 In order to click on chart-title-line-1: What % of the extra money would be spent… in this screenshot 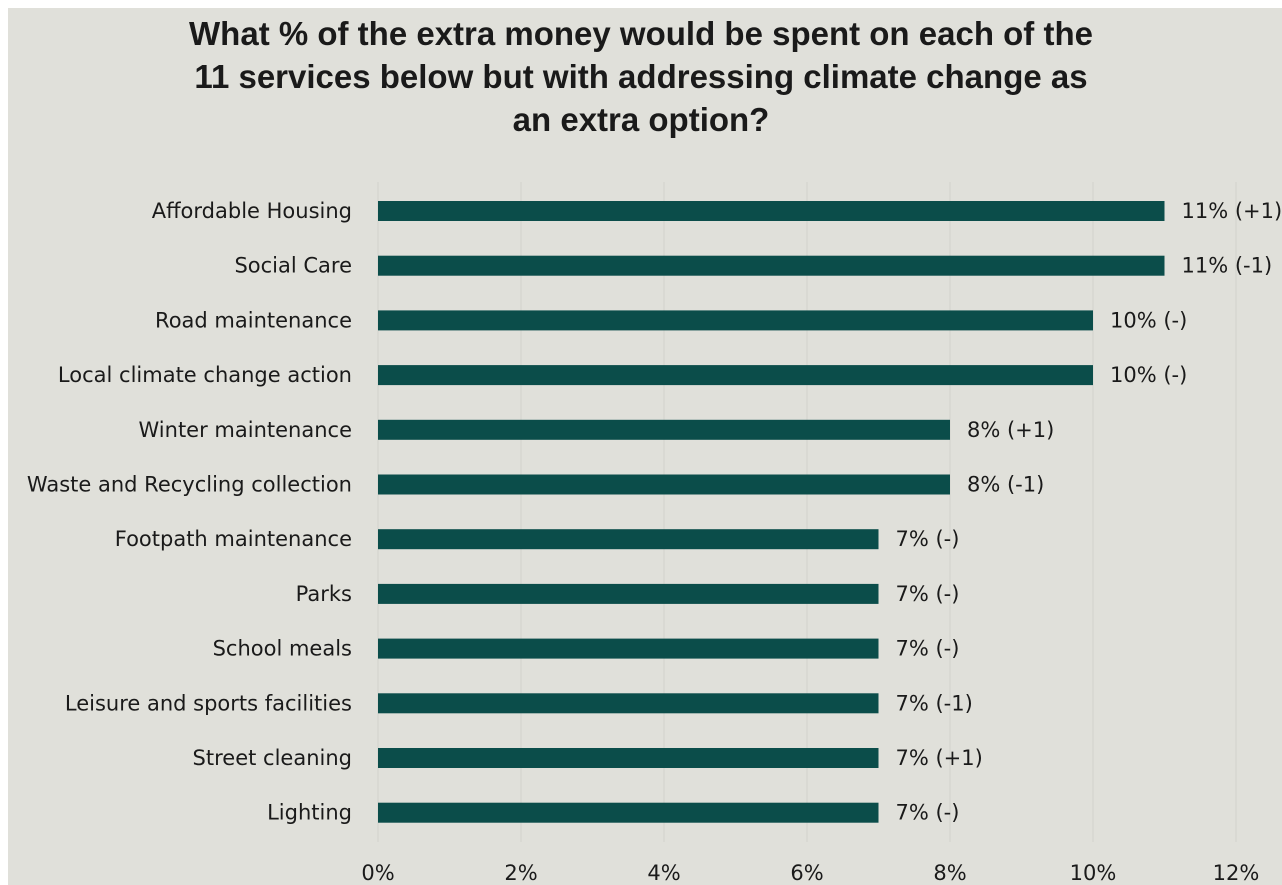, I will do `click(641, 33)`.